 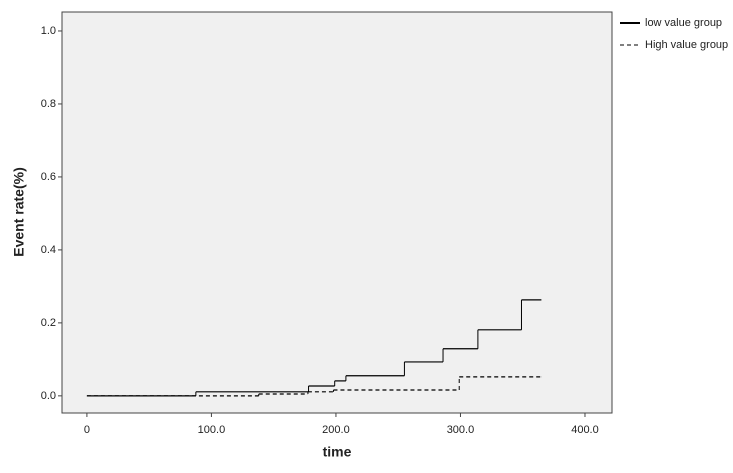 I want to click on y-tick-label: 0.8, so click(x=48, y=104).